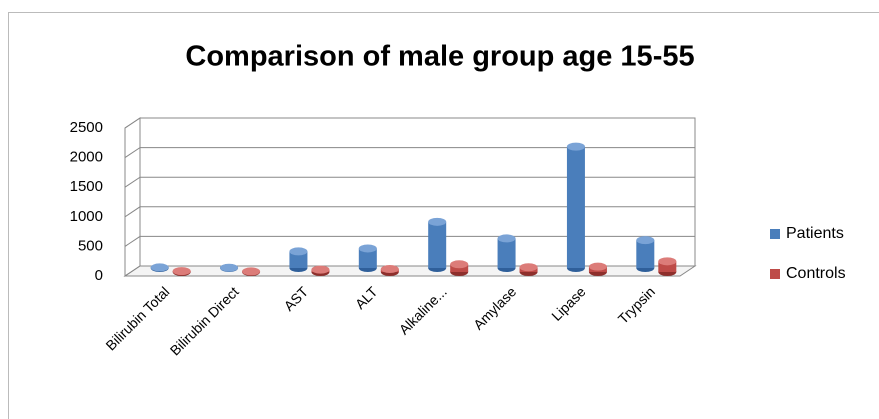 The width and height of the screenshot is (879, 419). I want to click on y-tick-label: 0, so click(99, 275).